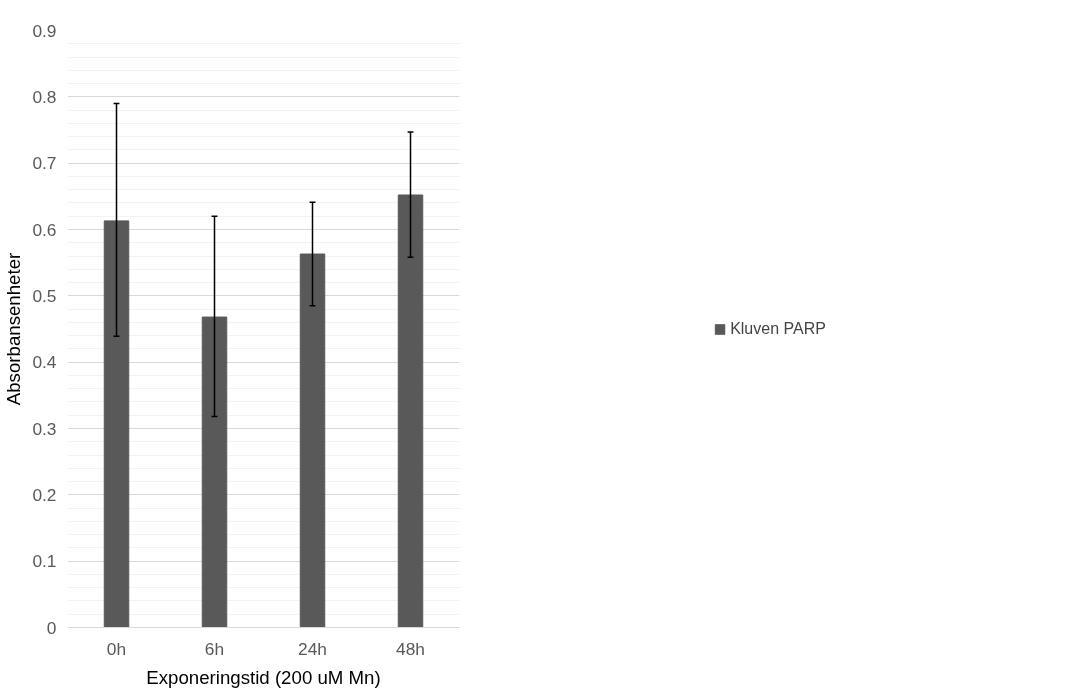  I want to click on y-tick-label: 0.3, so click(44, 428).